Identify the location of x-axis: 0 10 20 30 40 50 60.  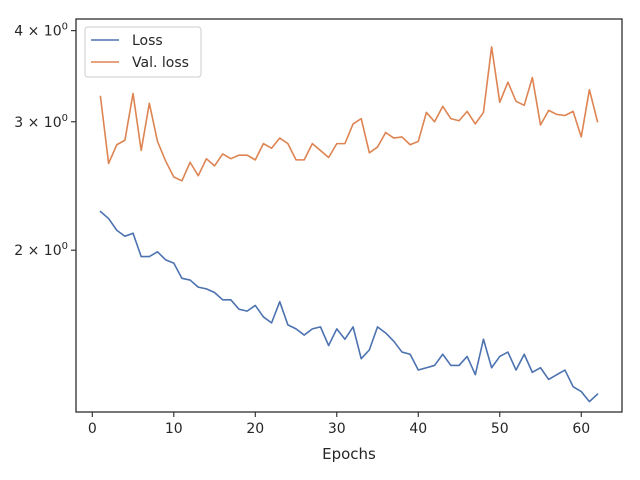
(339, 424).